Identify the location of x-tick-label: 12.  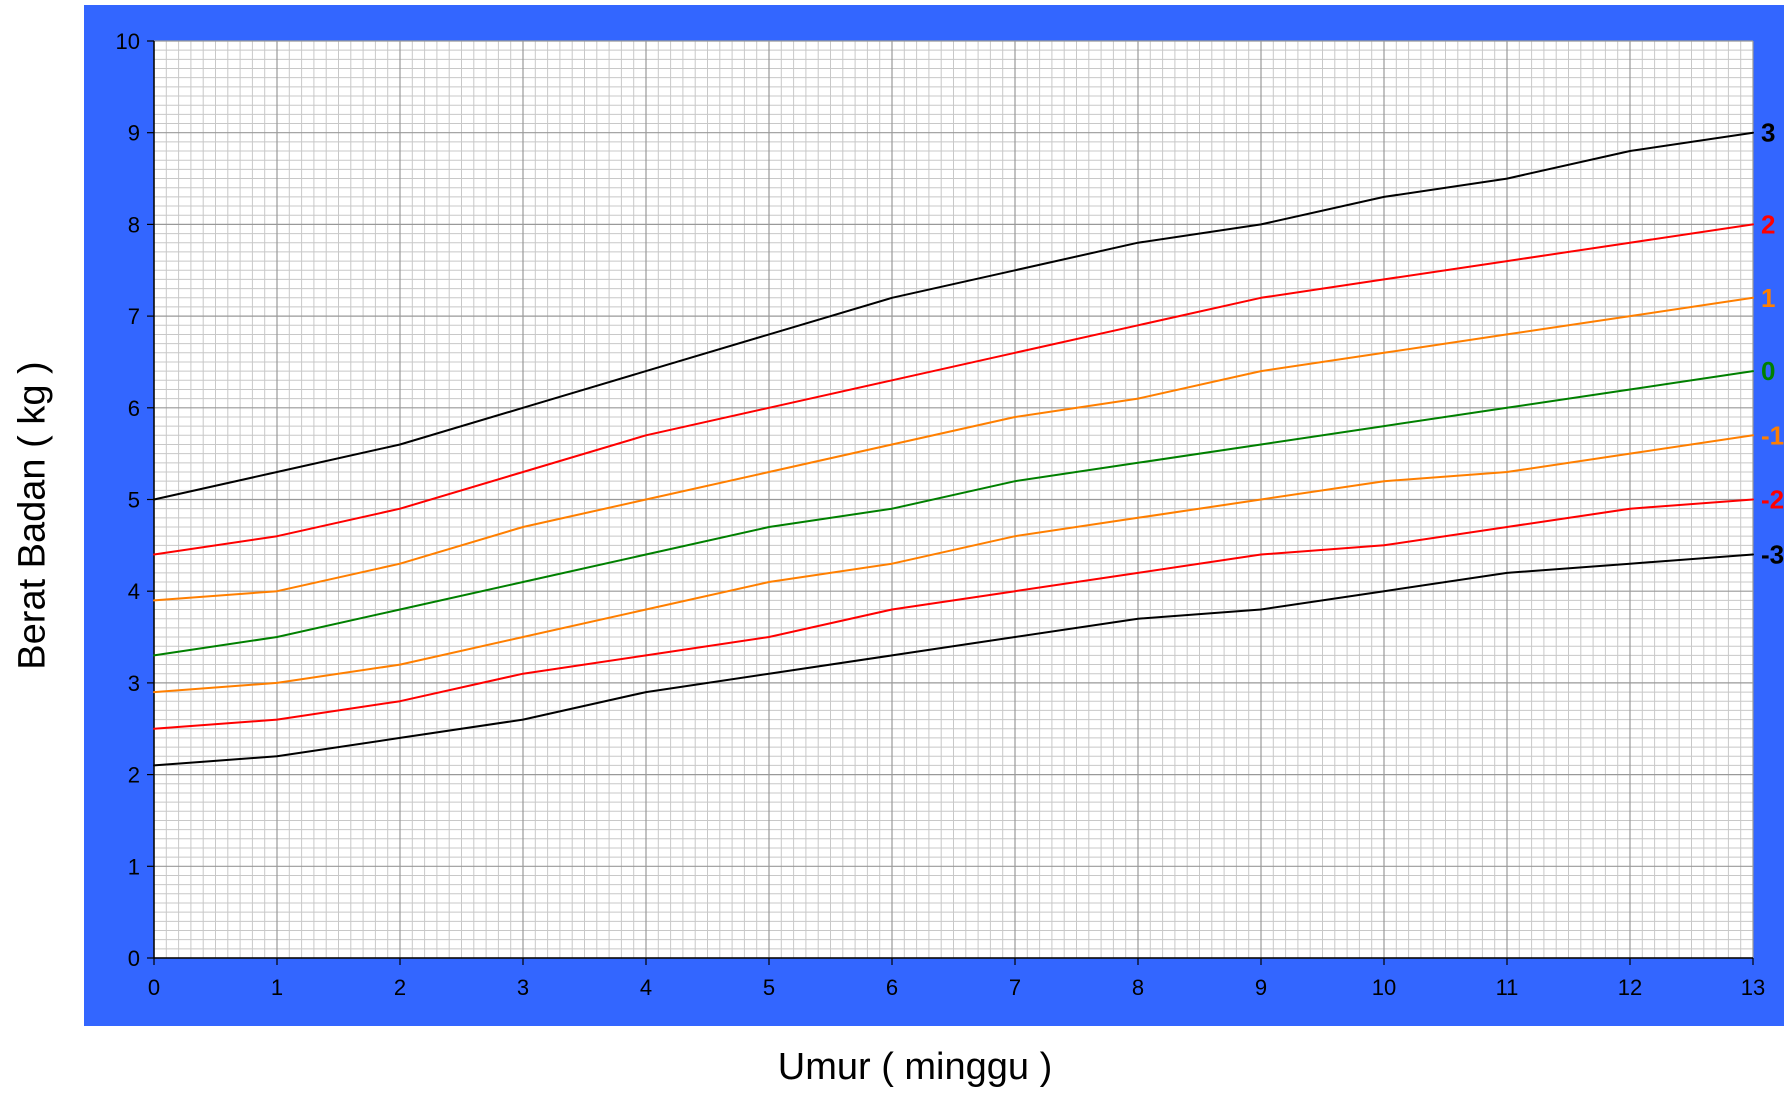
(1630, 987).